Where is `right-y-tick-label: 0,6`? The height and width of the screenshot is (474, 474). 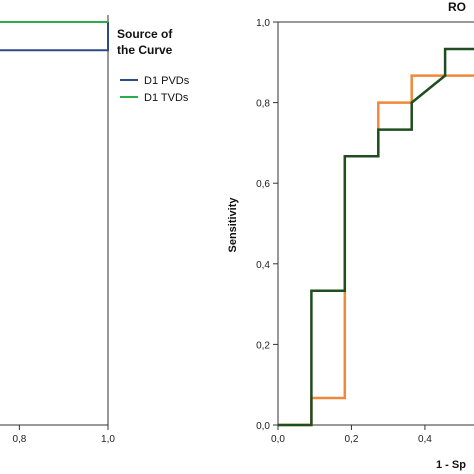 right-y-tick-label: 0,6 is located at coordinates (263, 184).